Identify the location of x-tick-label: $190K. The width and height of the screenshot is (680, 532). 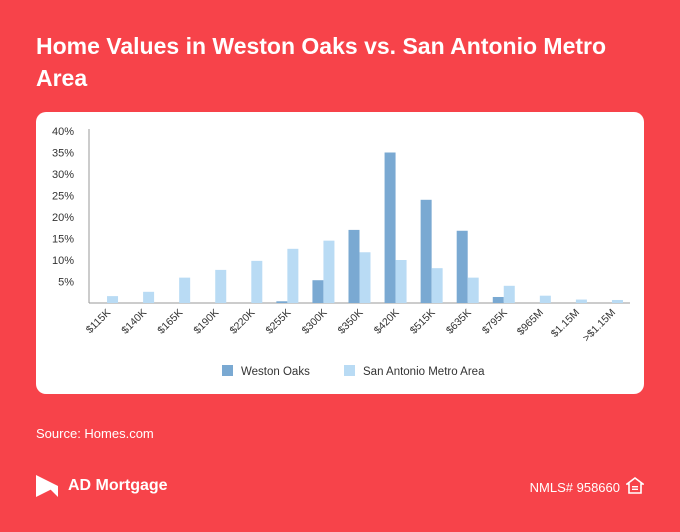
(206, 322).